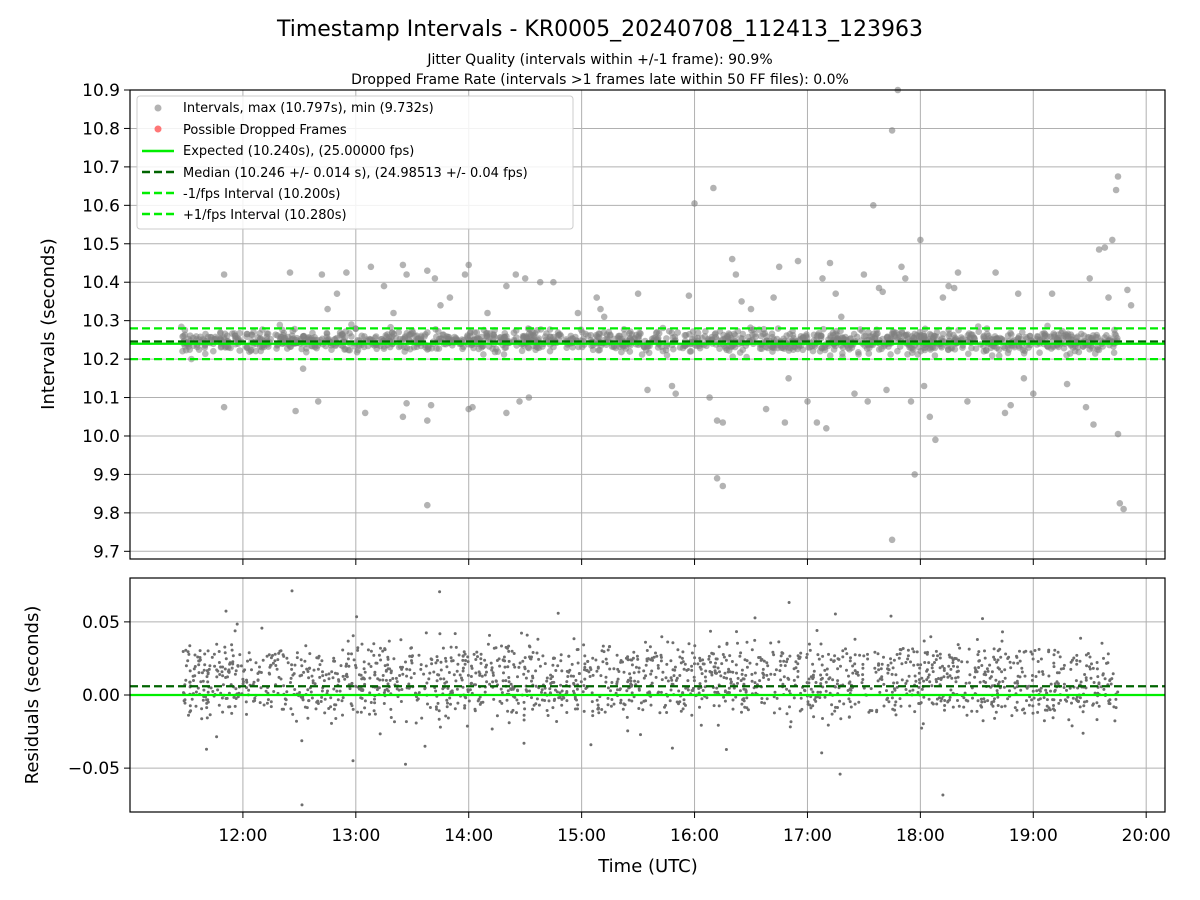  What do you see at coordinates (106, 552) in the screenshot?
I see `intervals-y-tick-label: 9.7` at bounding box center [106, 552].